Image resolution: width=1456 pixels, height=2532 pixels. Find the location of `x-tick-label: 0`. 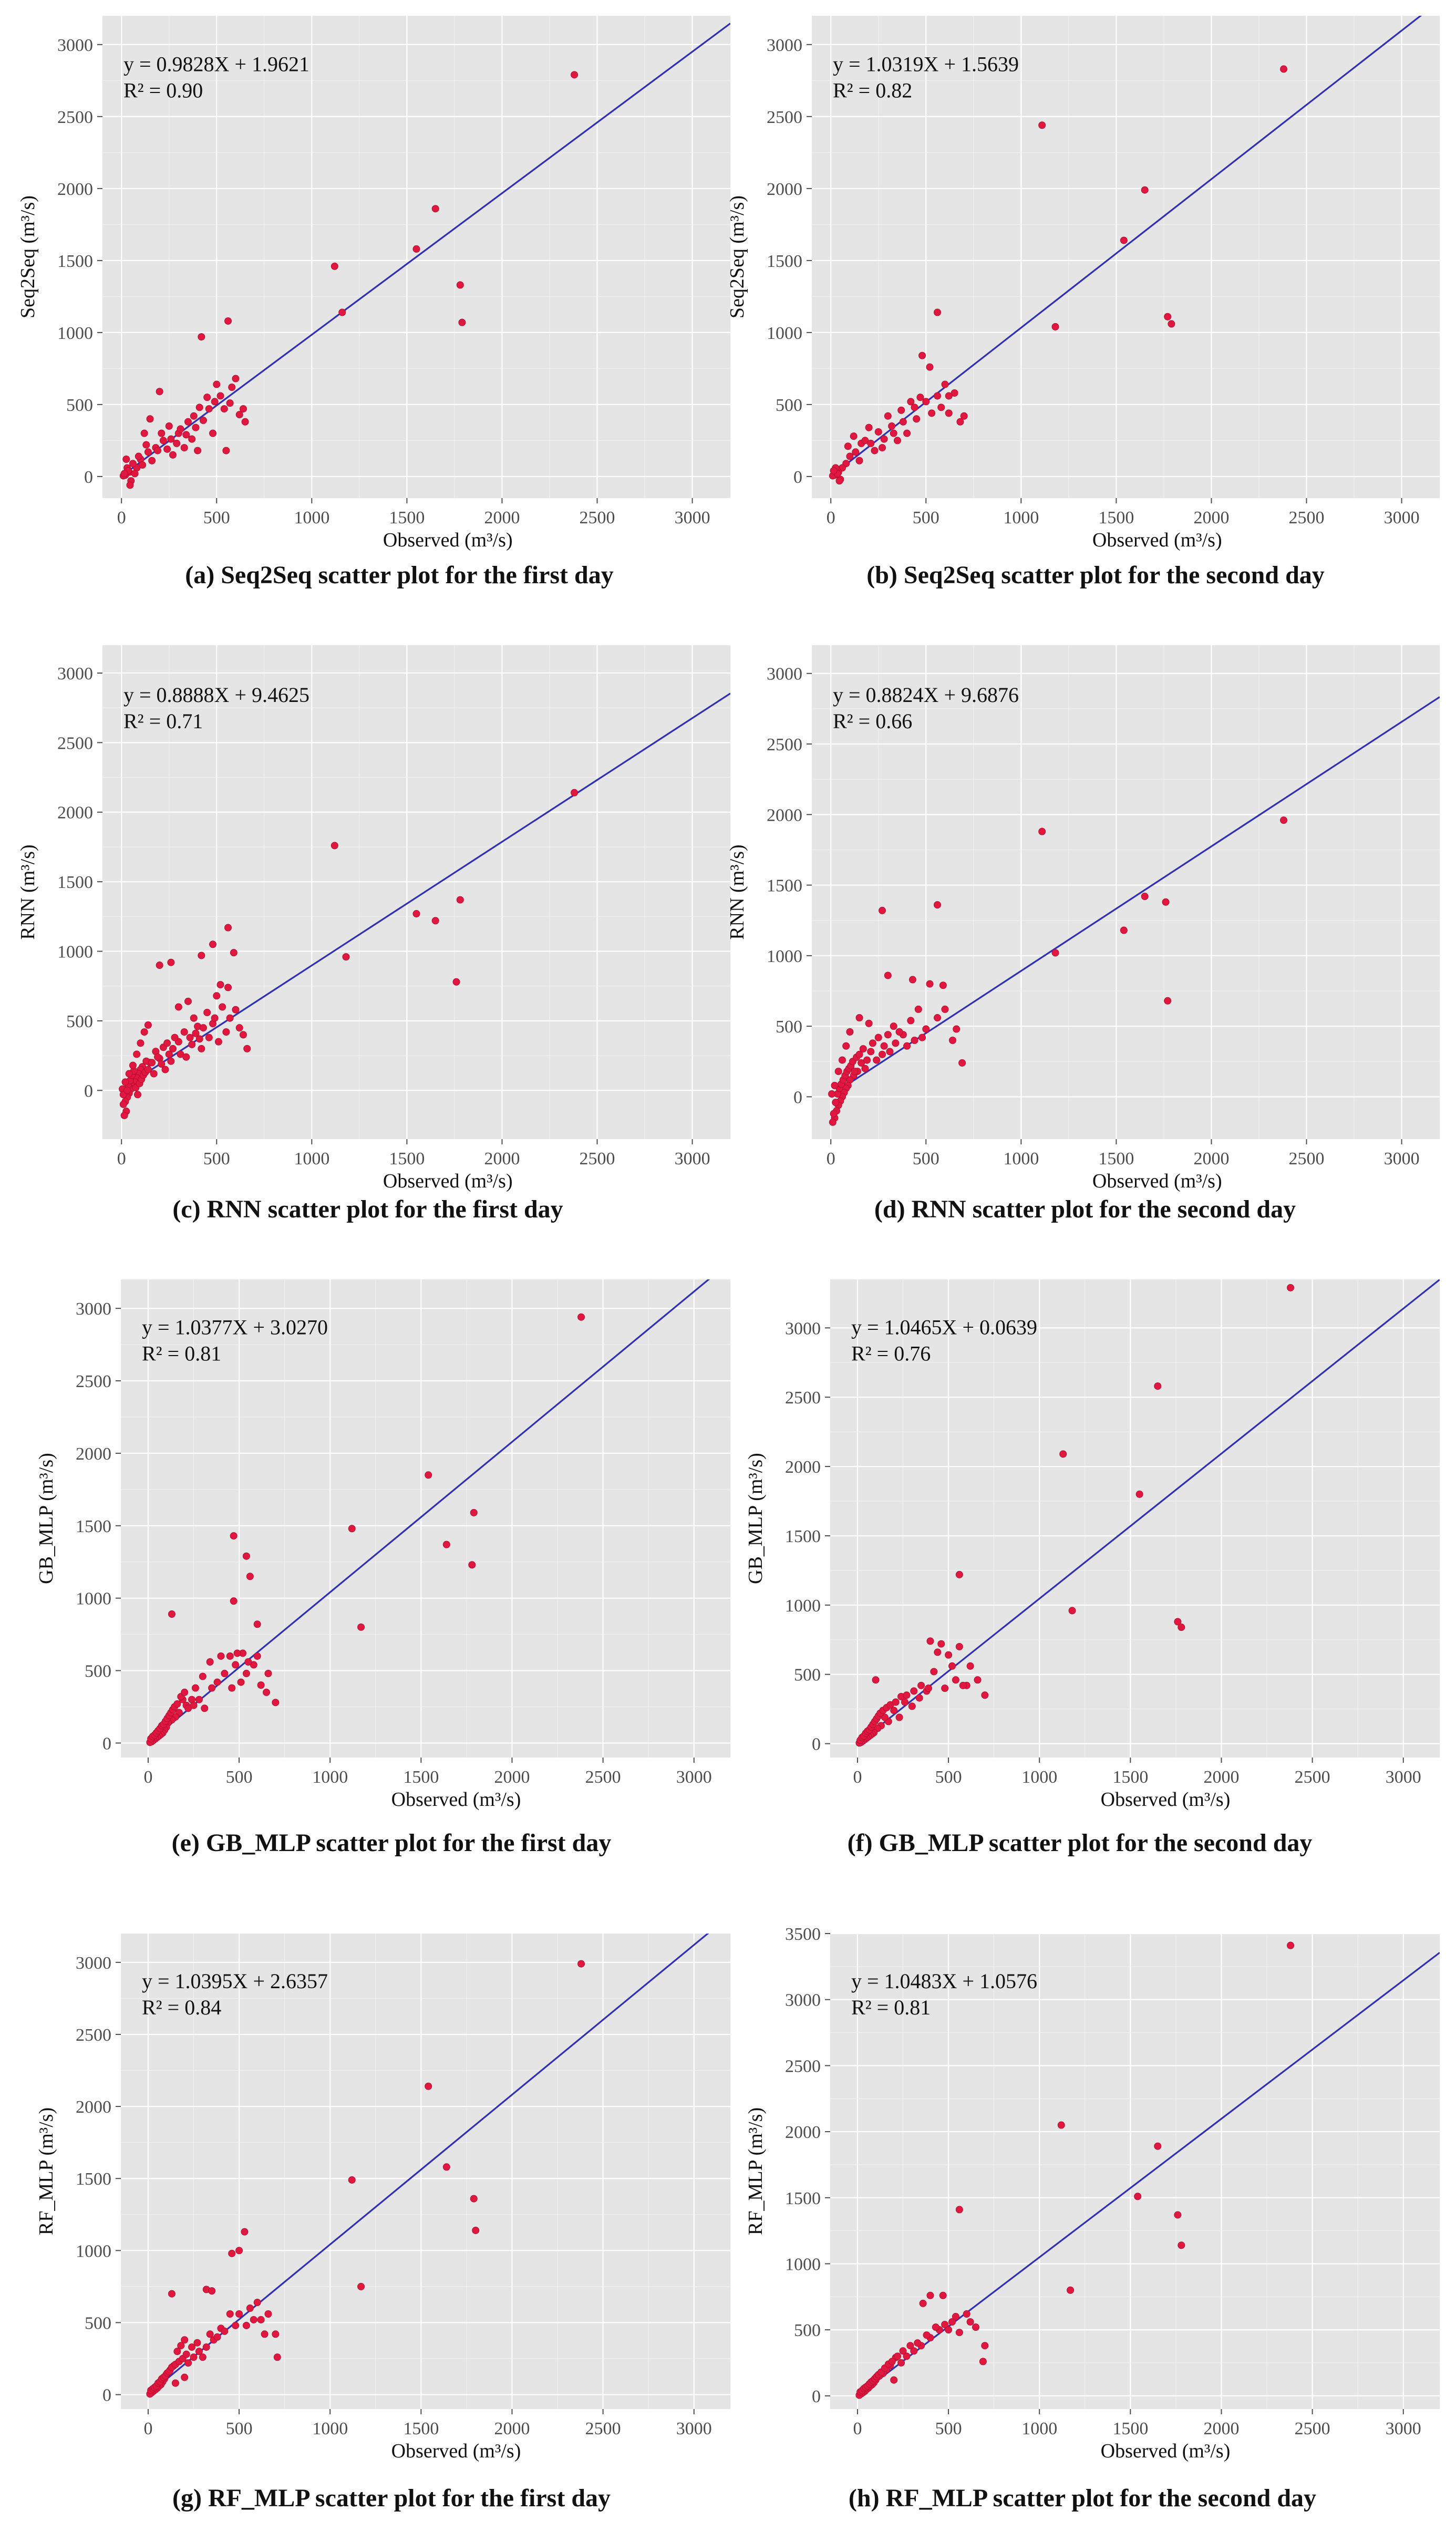

x-tick-label: 0 is located at coordinates (147, 2429).